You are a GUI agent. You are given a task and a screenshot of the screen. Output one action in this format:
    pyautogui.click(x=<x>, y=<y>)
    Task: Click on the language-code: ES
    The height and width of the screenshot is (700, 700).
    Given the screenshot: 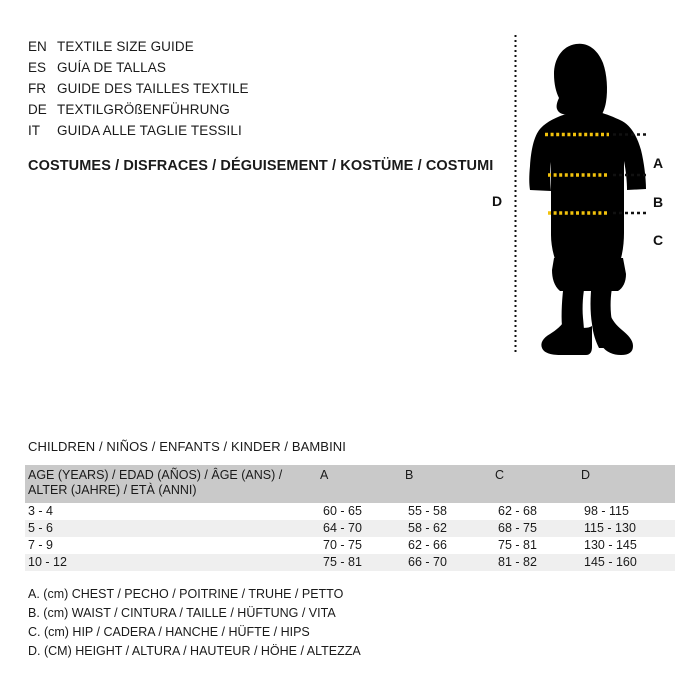 What is the action you would take?
    pyautogui.click(x=37, y=67)
    